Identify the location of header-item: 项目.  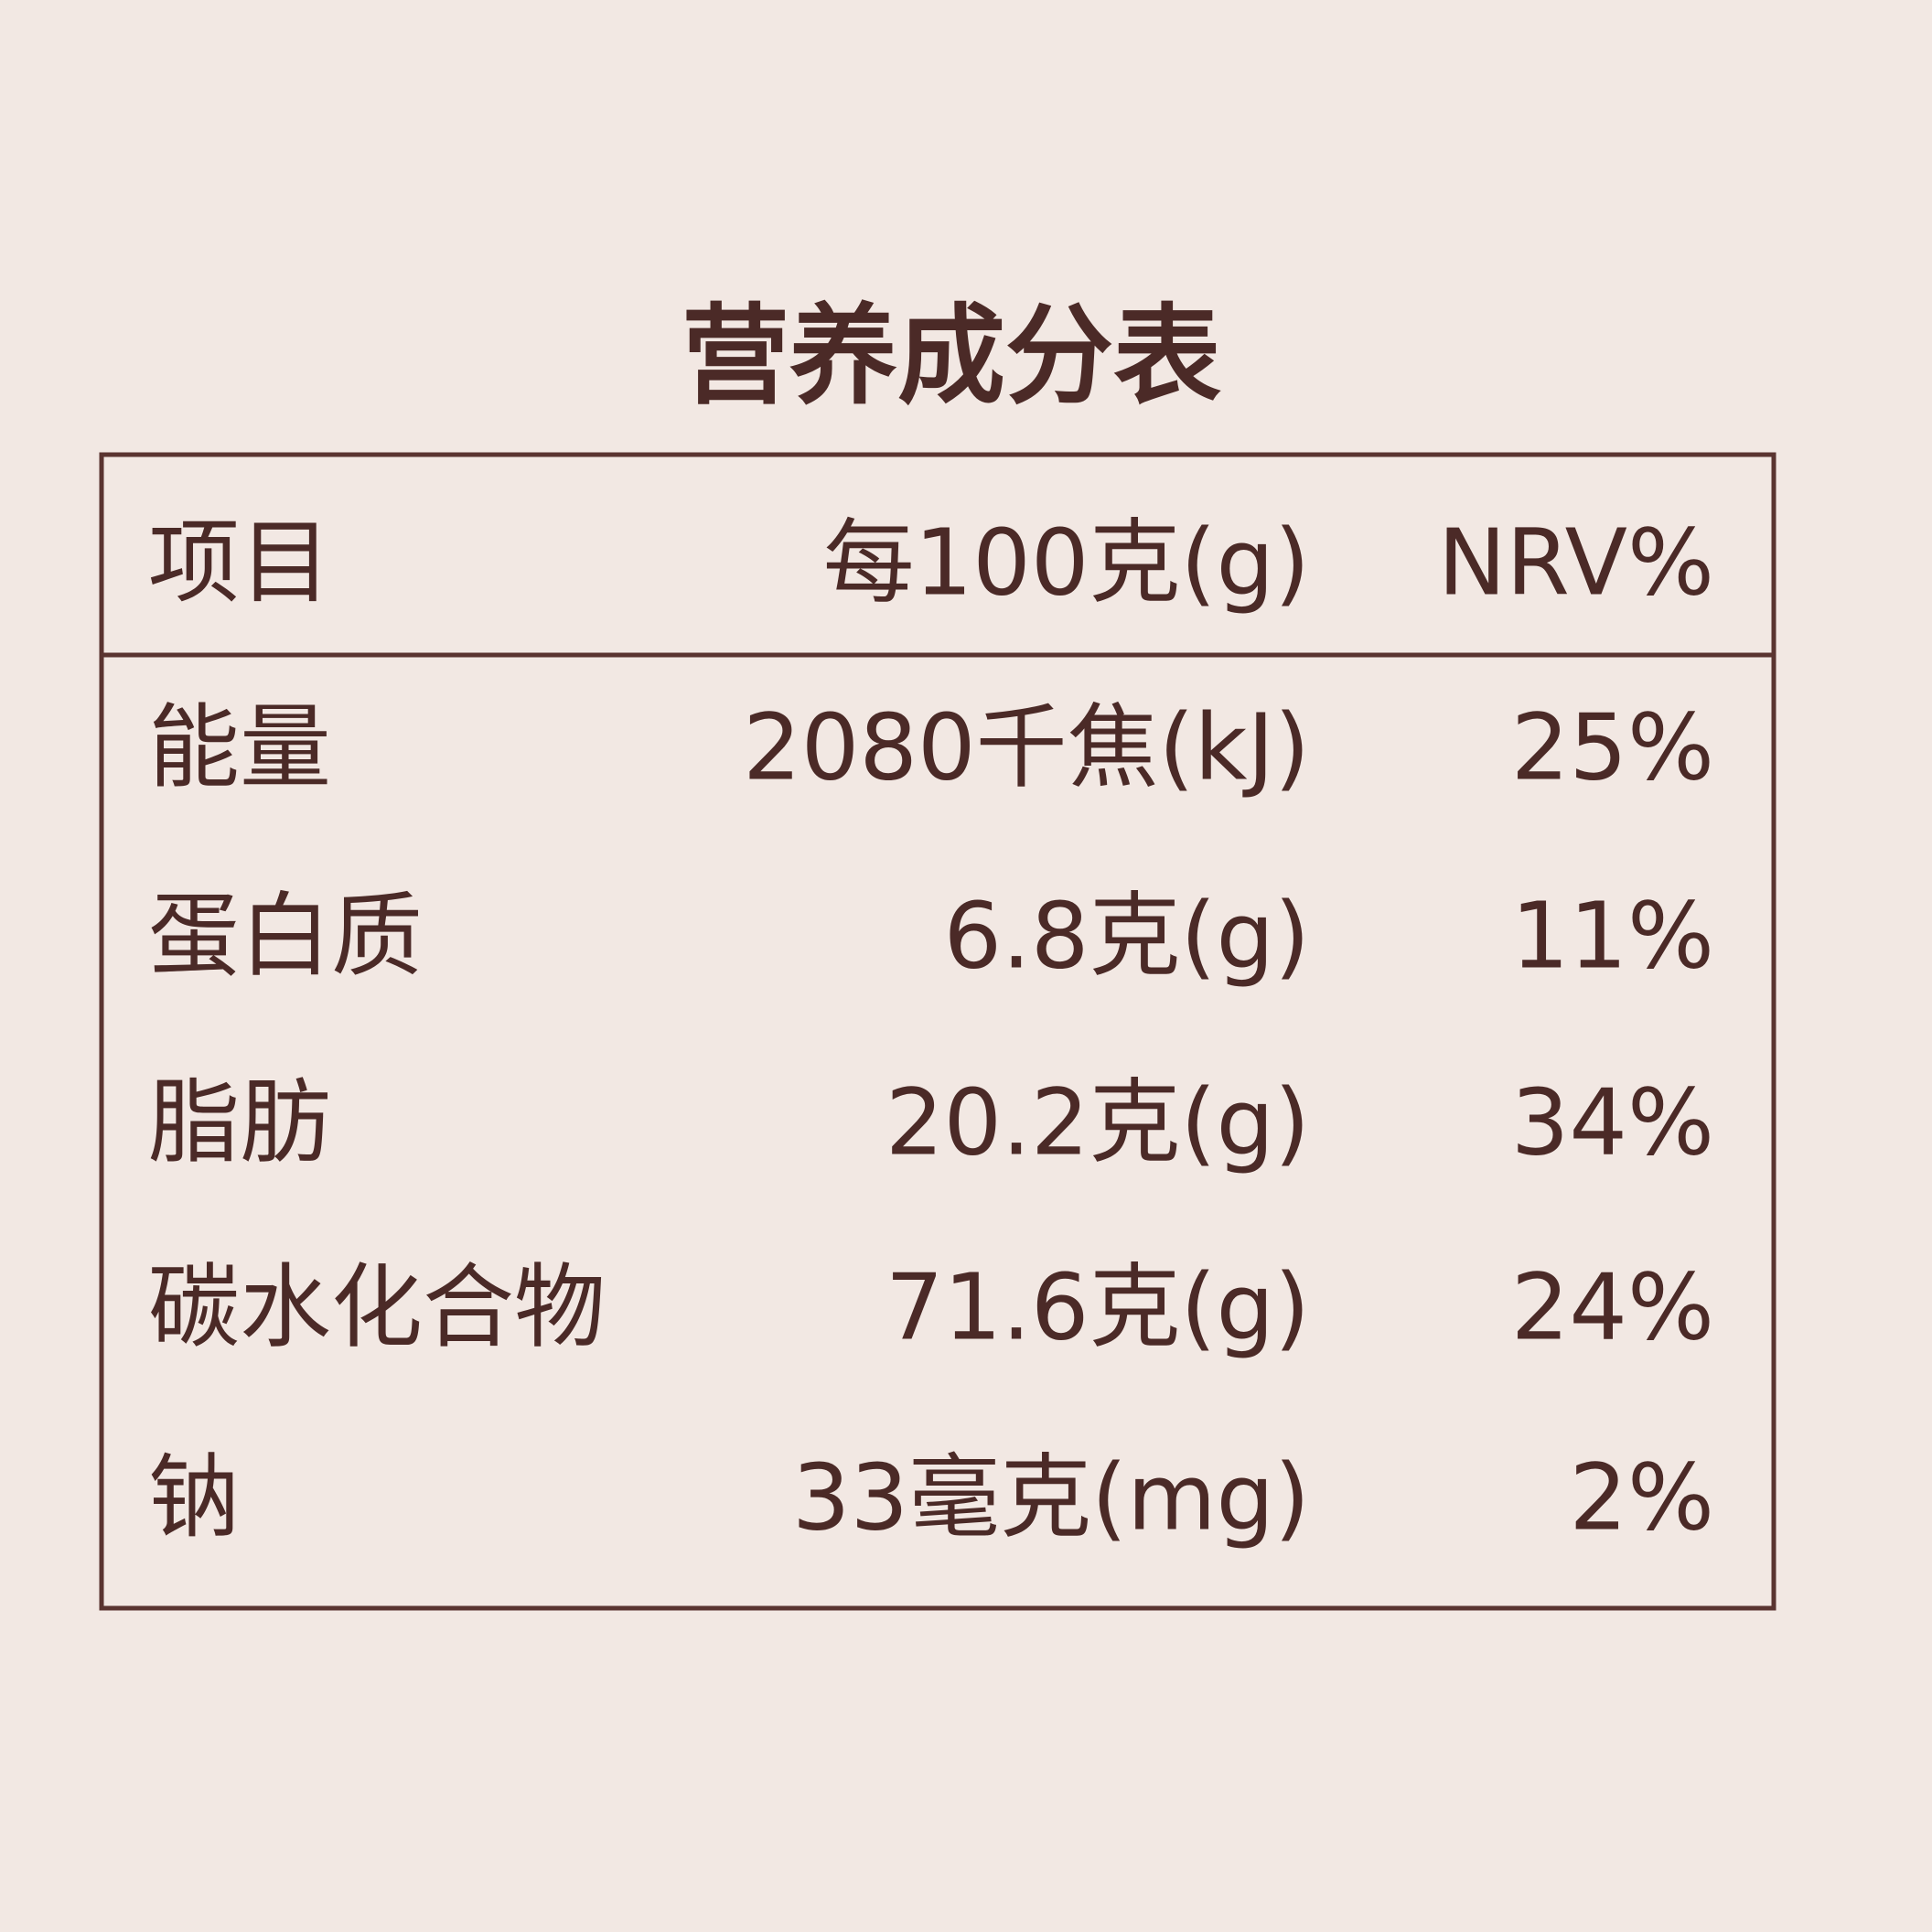
(240, 562).